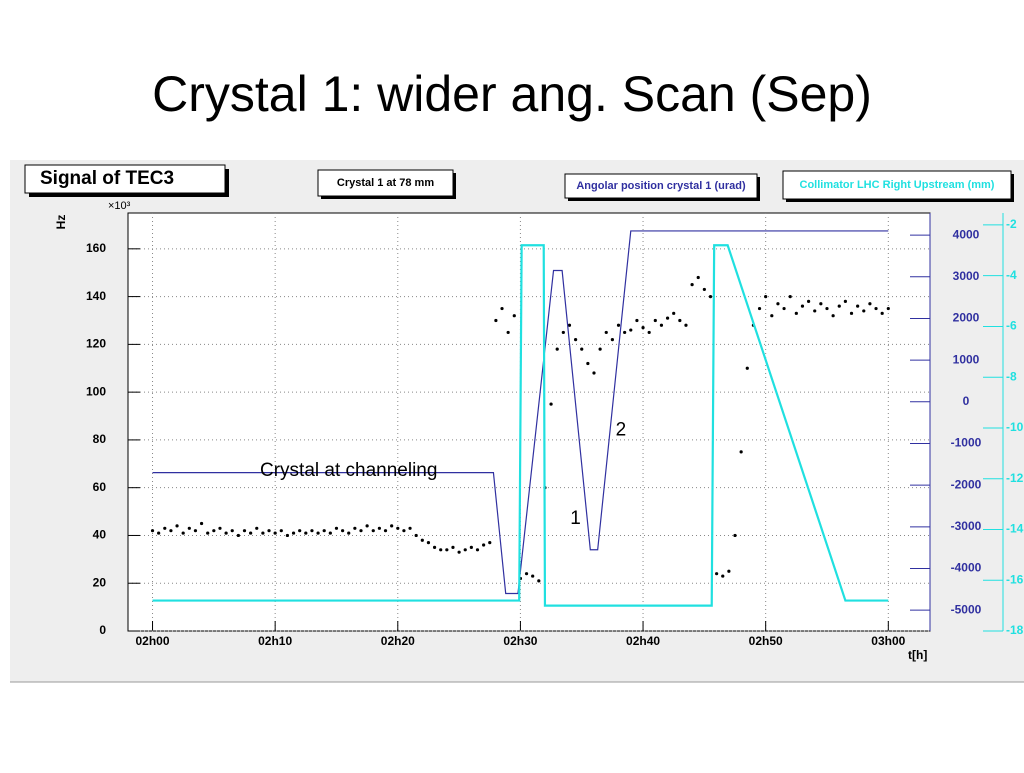  What do you see at coordinates (153, 641) in the screenshot?
I see `x-tick-label: 02h00` at bounding box center [153, 641].